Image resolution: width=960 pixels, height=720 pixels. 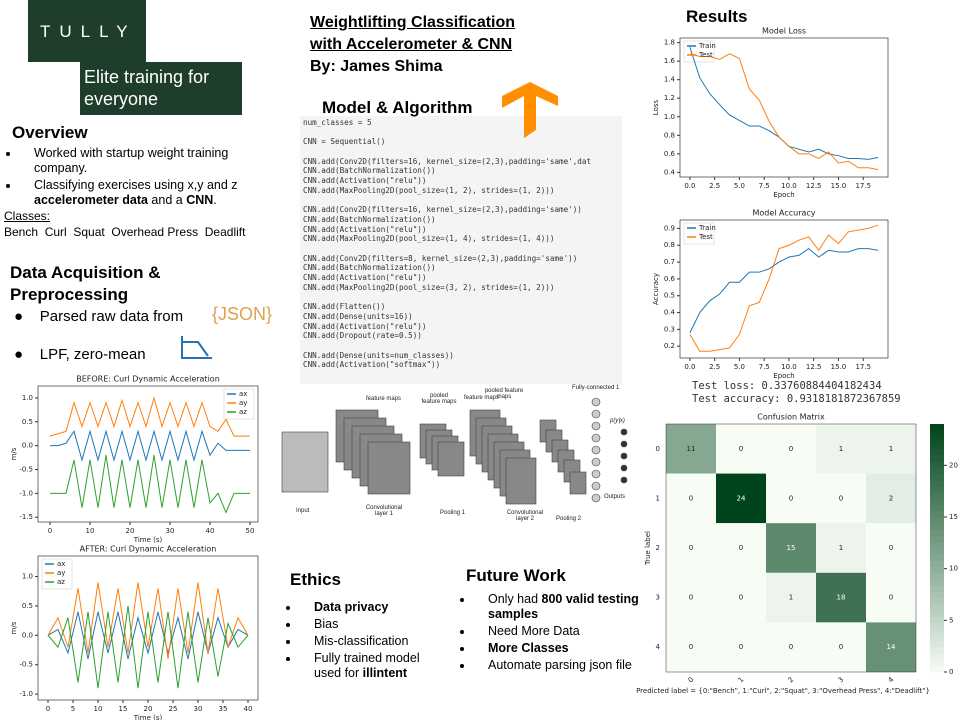 What do you see at coordinates (951, 620) in the screenshot?
I see `colorbar-label: 5` at bounding box center [951, 620].